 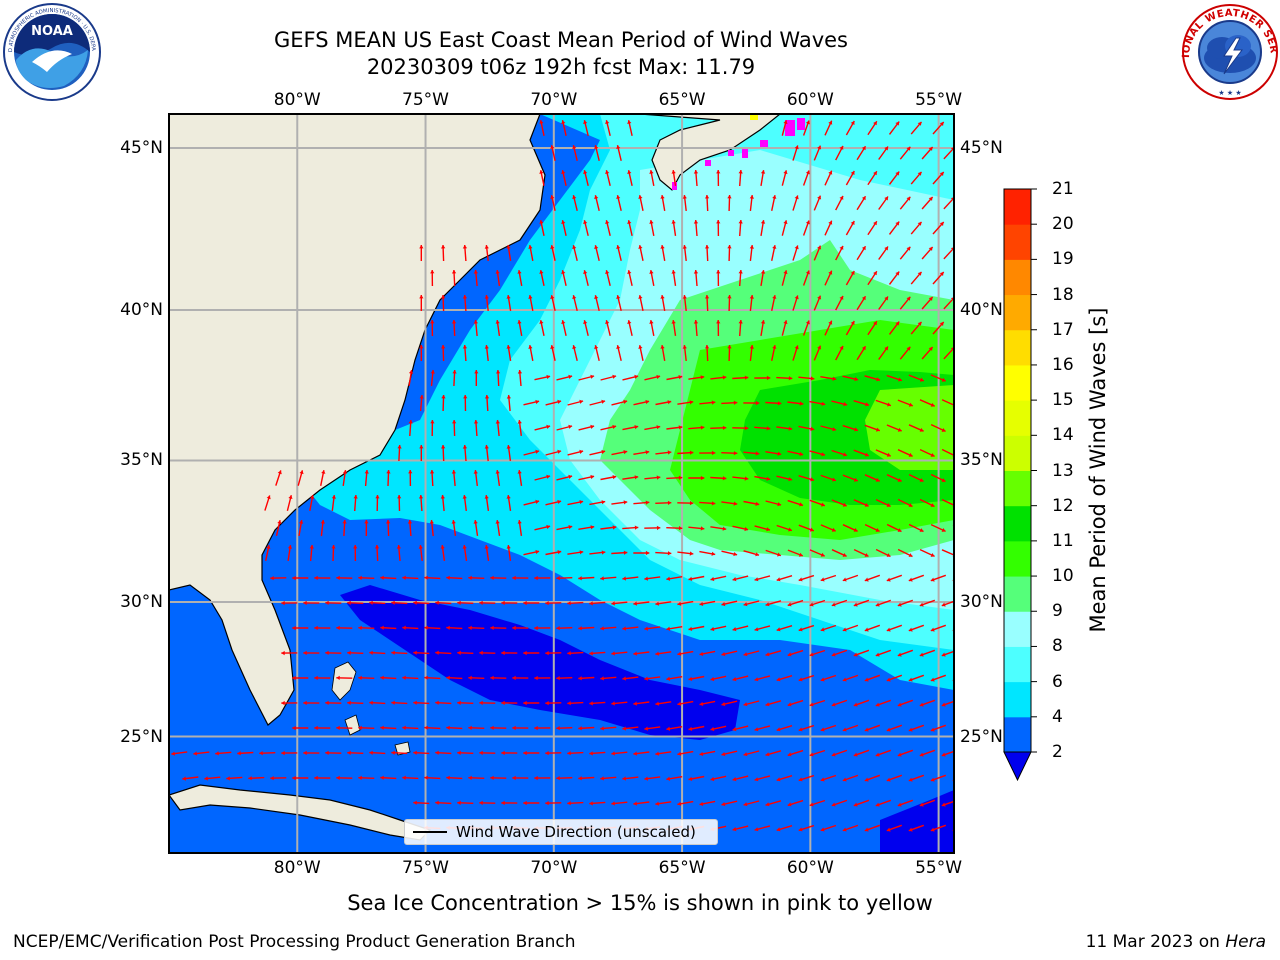 What do you see at coordinates (1098, 470) in the screenshot?
I see `colorbar-title: Mean Period of Wind Waves [s]` at bounding box center [1098, 470].